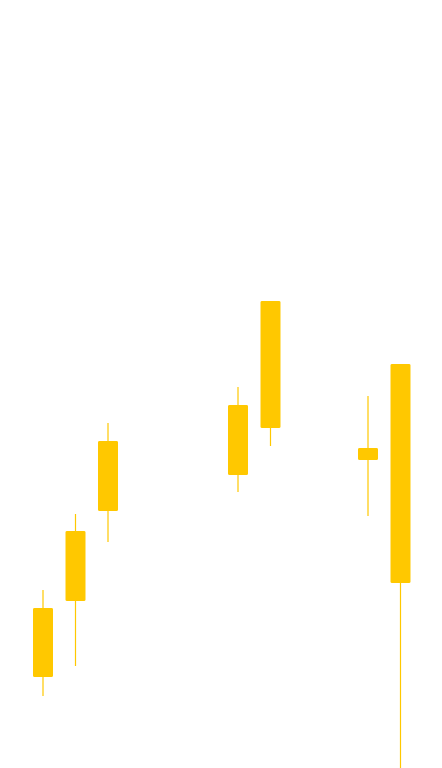  What do you see at coordinates (400, 473) in the screenshot?
I see `candle-6-body` at bounding box center [400, 473].